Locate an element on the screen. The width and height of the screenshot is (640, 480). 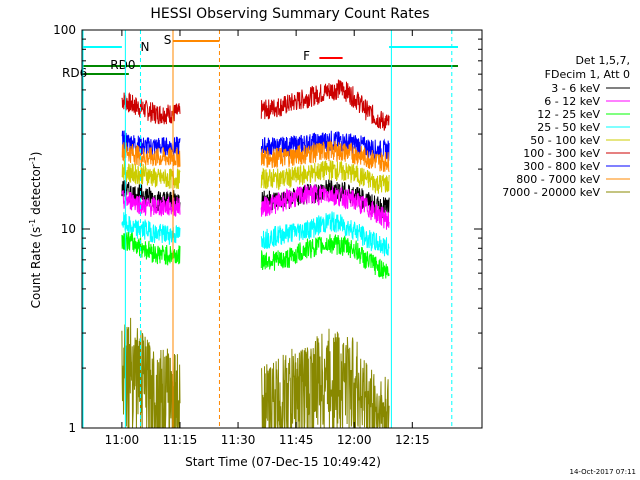
y-axis-label: Count Rate (s-1 detector-1) is located at coordinates (35, 230).